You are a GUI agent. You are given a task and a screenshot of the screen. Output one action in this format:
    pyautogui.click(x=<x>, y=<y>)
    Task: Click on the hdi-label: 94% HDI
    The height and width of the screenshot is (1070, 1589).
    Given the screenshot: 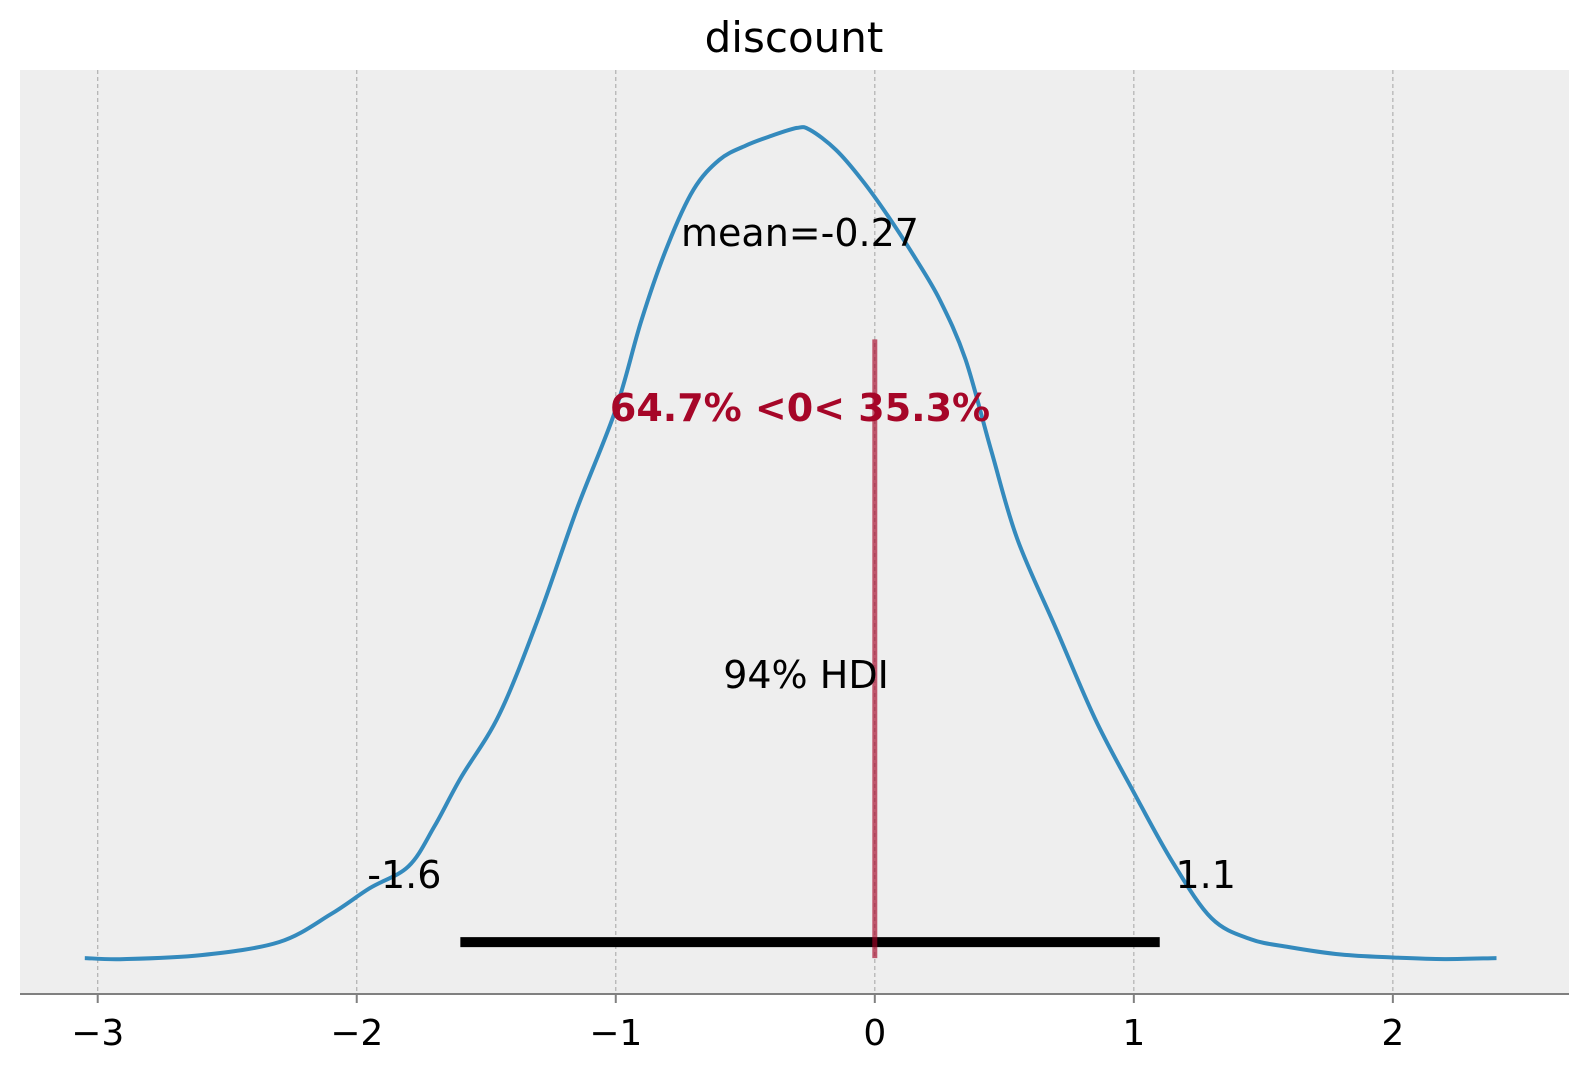 What is the action you would take?
    pyautogui.click(x=806, y=675)
    